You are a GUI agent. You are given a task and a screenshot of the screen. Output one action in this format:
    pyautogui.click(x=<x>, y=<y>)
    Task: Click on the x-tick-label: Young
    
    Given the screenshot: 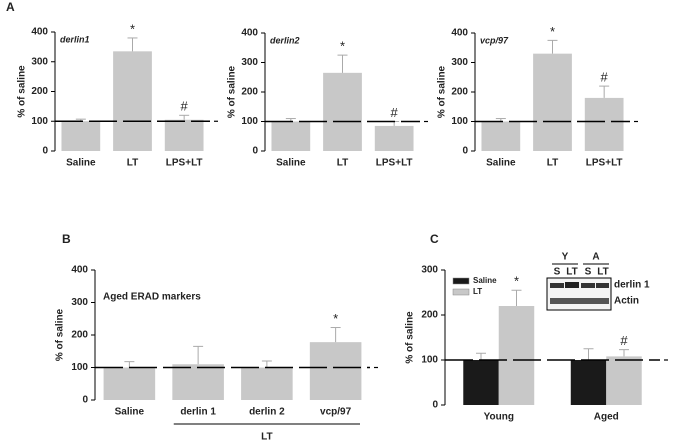 What is the action you would take?
    pyautogui.click(x=499, y=417)
    